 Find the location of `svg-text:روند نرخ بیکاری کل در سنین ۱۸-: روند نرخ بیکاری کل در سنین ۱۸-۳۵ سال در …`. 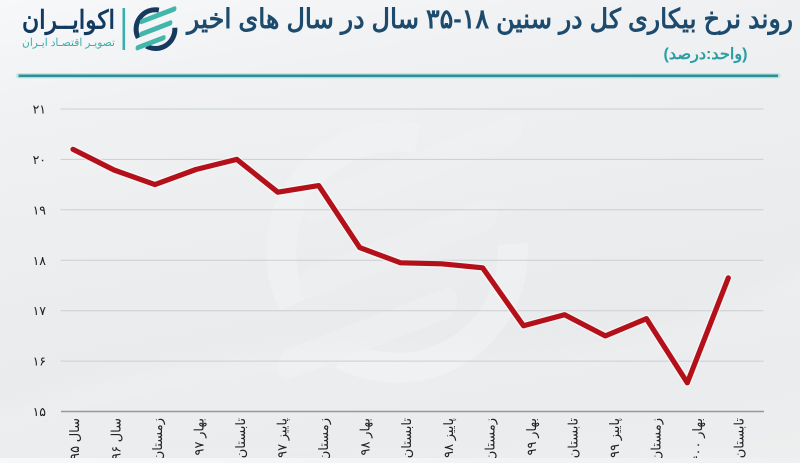

svg-text:روند نرخ بیکاری کل در سنین ۱۸-: روند نرخ بیکاری کل در سنین ۱۸-۳۵ سال در … is located at coordinates (489, 20).